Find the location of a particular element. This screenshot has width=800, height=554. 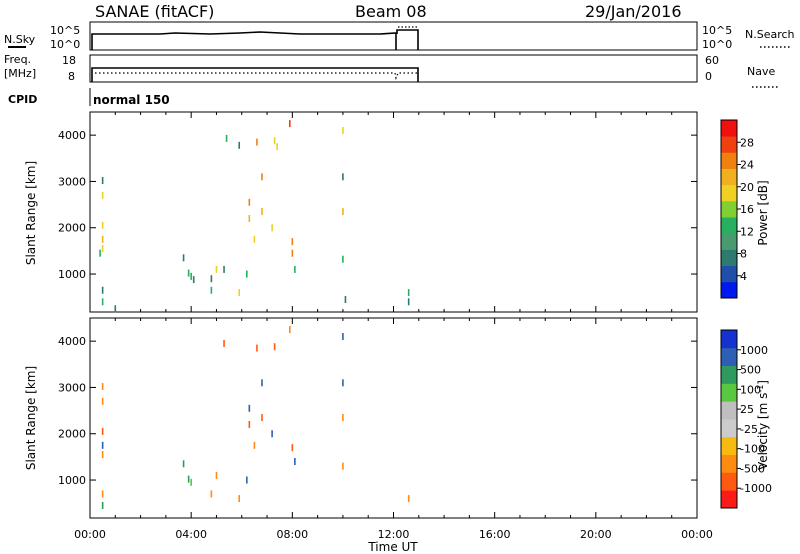

freq-label-1: Freq. is located at coordinates (17, 59).